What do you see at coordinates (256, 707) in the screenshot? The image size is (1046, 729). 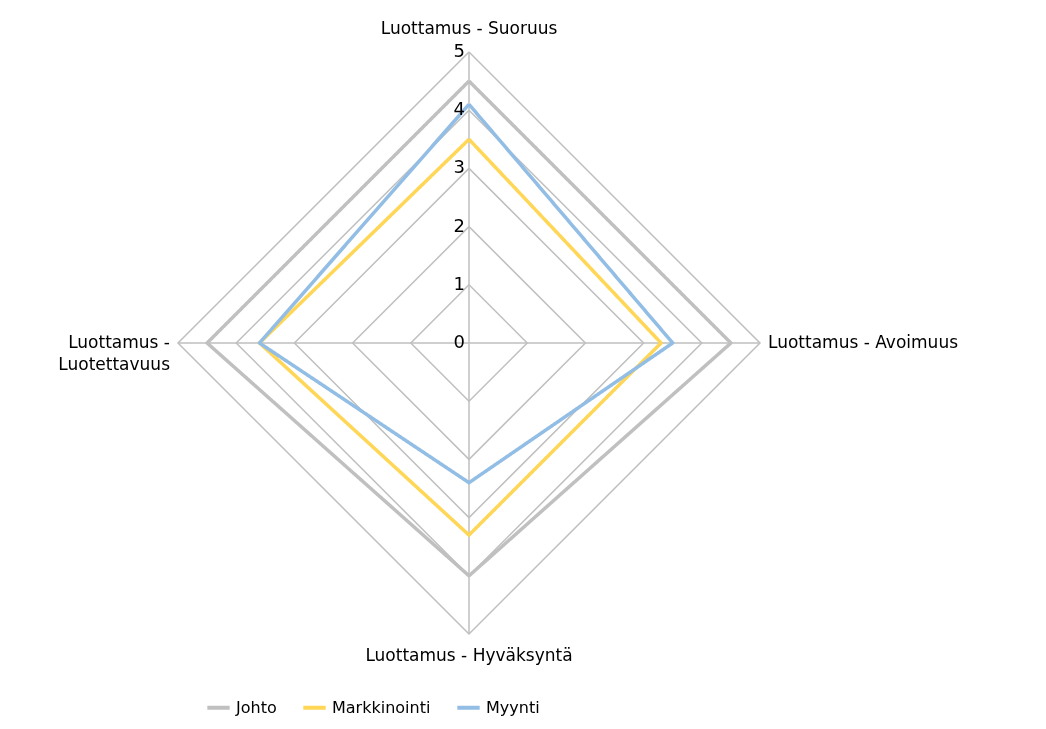 I see `legend-label: Johto` at bounding box center [256, 707].